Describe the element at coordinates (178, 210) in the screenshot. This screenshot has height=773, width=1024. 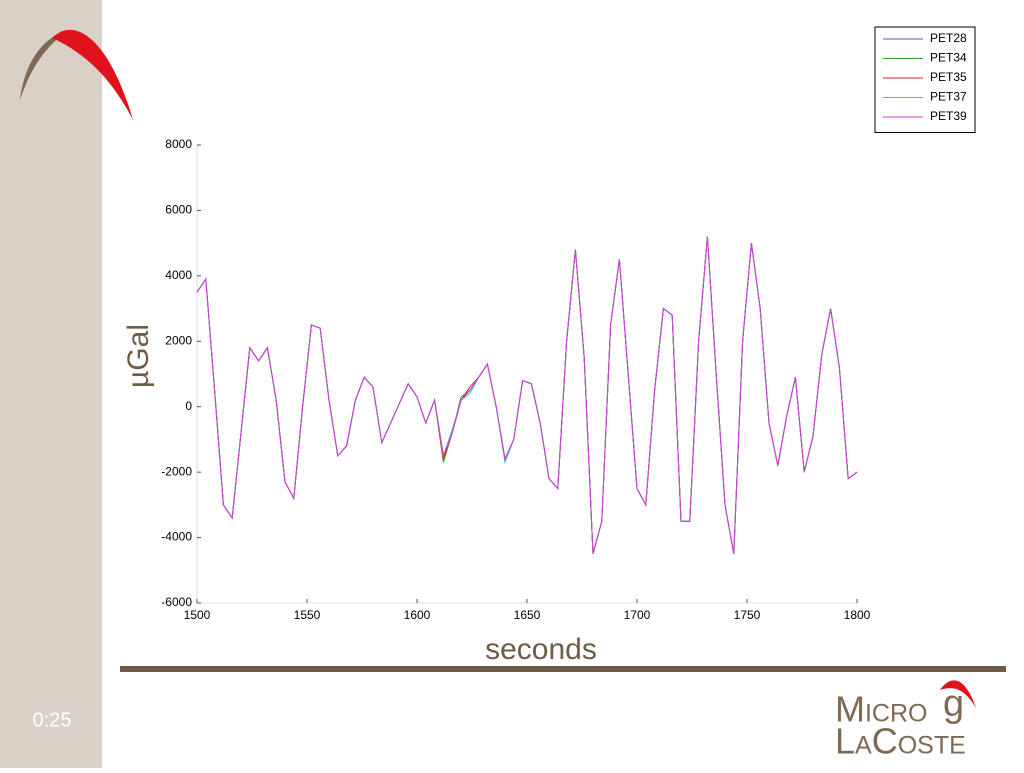
I see `y-tick-label: 6000` at that location.